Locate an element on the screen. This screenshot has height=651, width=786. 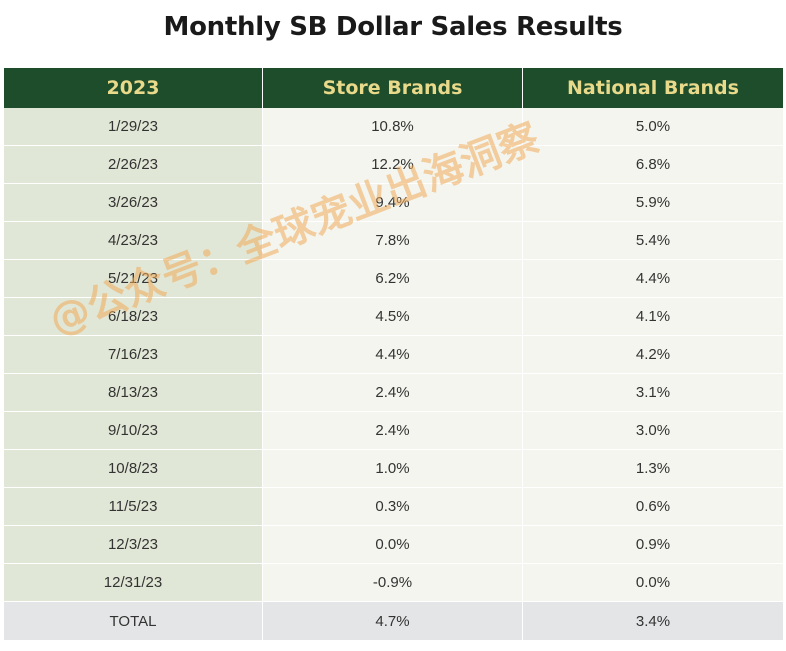
national-brands-cell: 1.3% is located at coordinates (653, 469).